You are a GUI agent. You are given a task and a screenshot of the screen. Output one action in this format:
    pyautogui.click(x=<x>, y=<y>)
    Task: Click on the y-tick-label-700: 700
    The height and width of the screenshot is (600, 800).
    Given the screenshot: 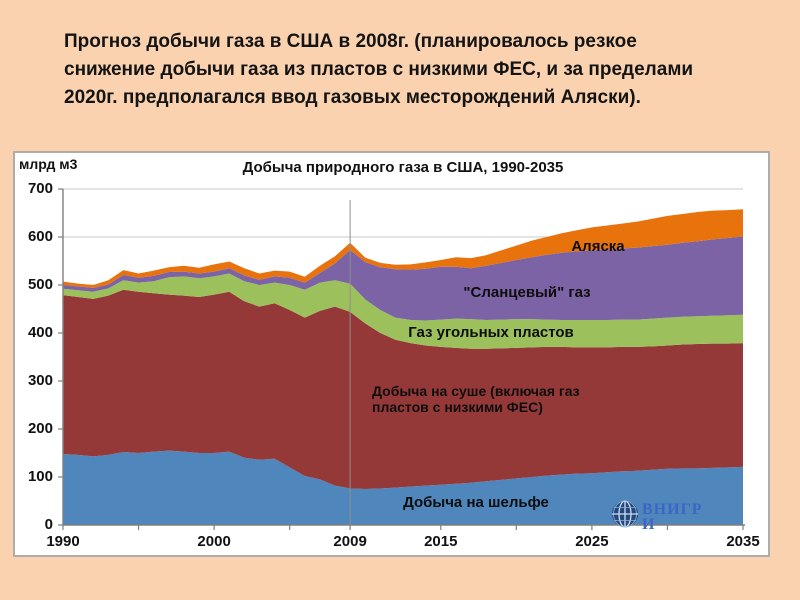 What is the action you would take?
    pyautogui.click(x=40, y=188)
    